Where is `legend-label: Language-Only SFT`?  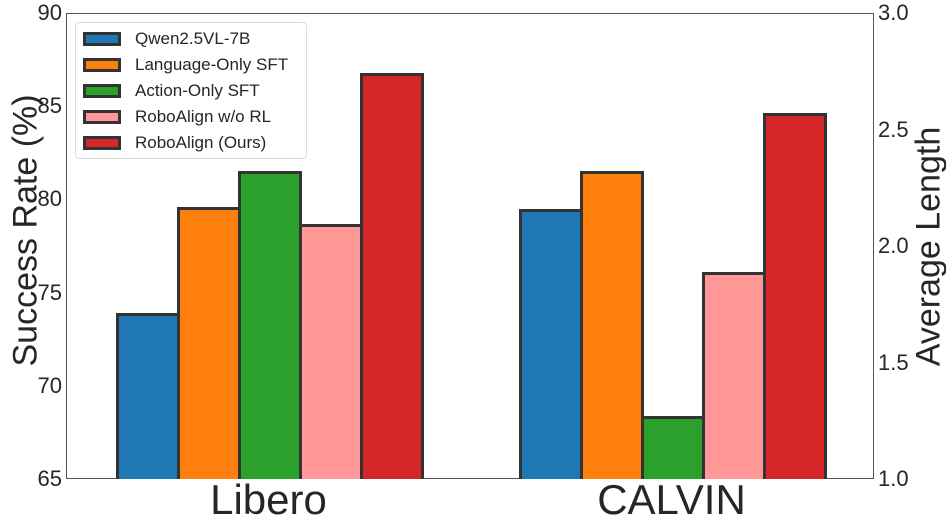
legend-label: Language-Only SFT is located at coordinates (212, 64).